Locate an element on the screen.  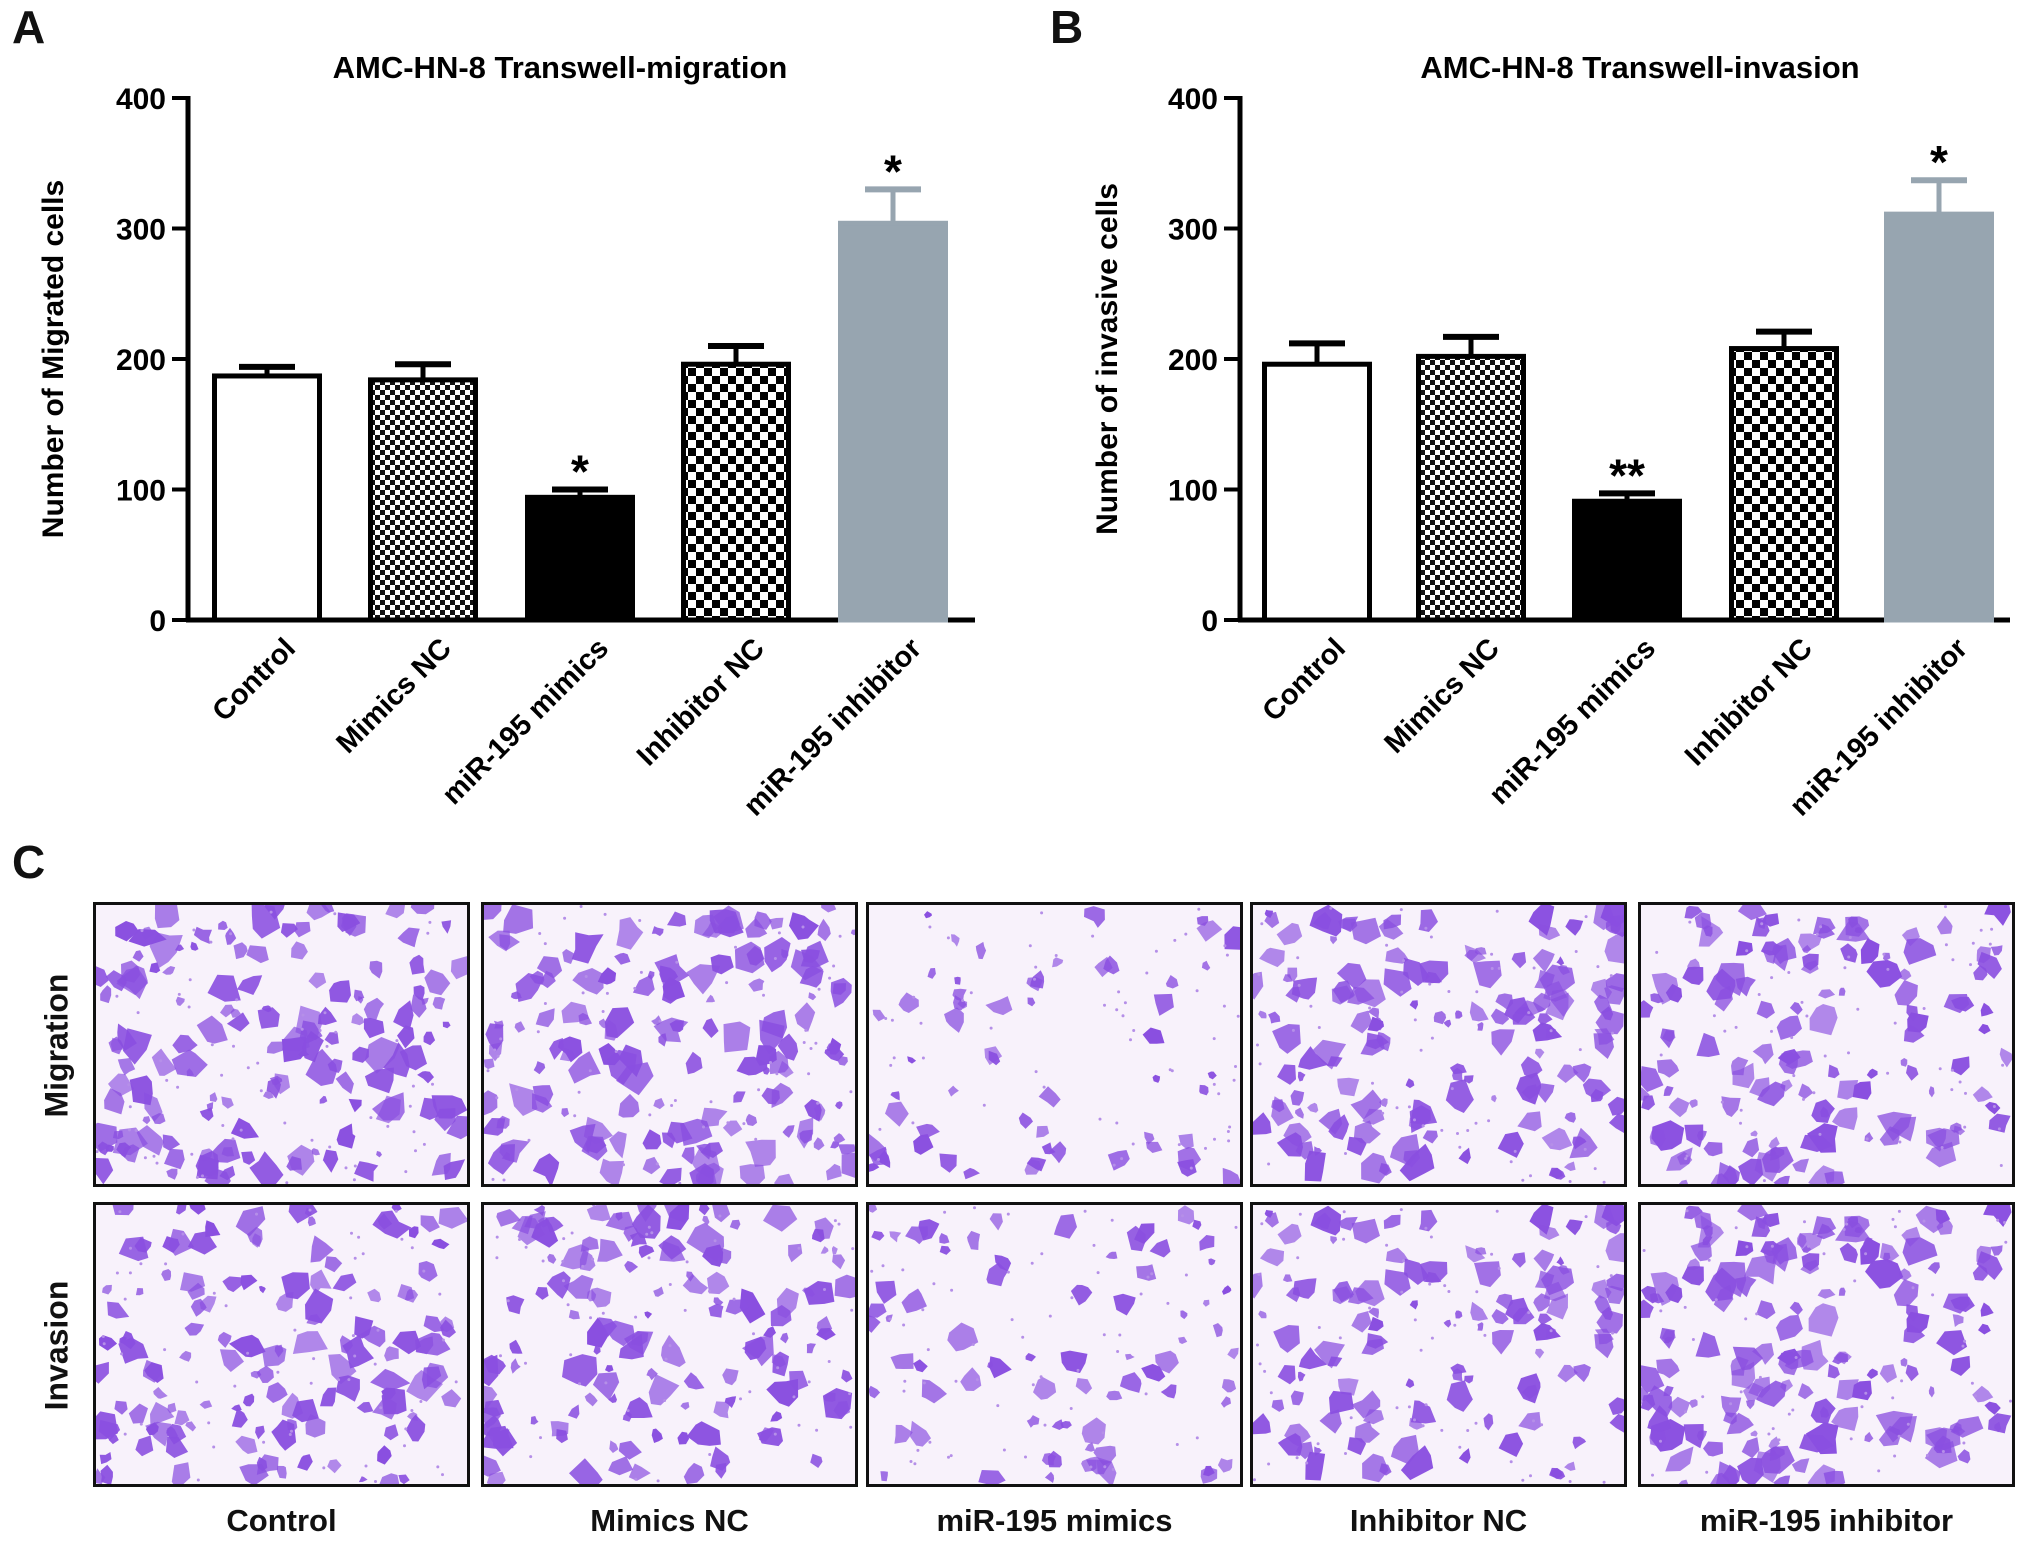
y-tick-label: 300 is located at coordinates (141, 230).